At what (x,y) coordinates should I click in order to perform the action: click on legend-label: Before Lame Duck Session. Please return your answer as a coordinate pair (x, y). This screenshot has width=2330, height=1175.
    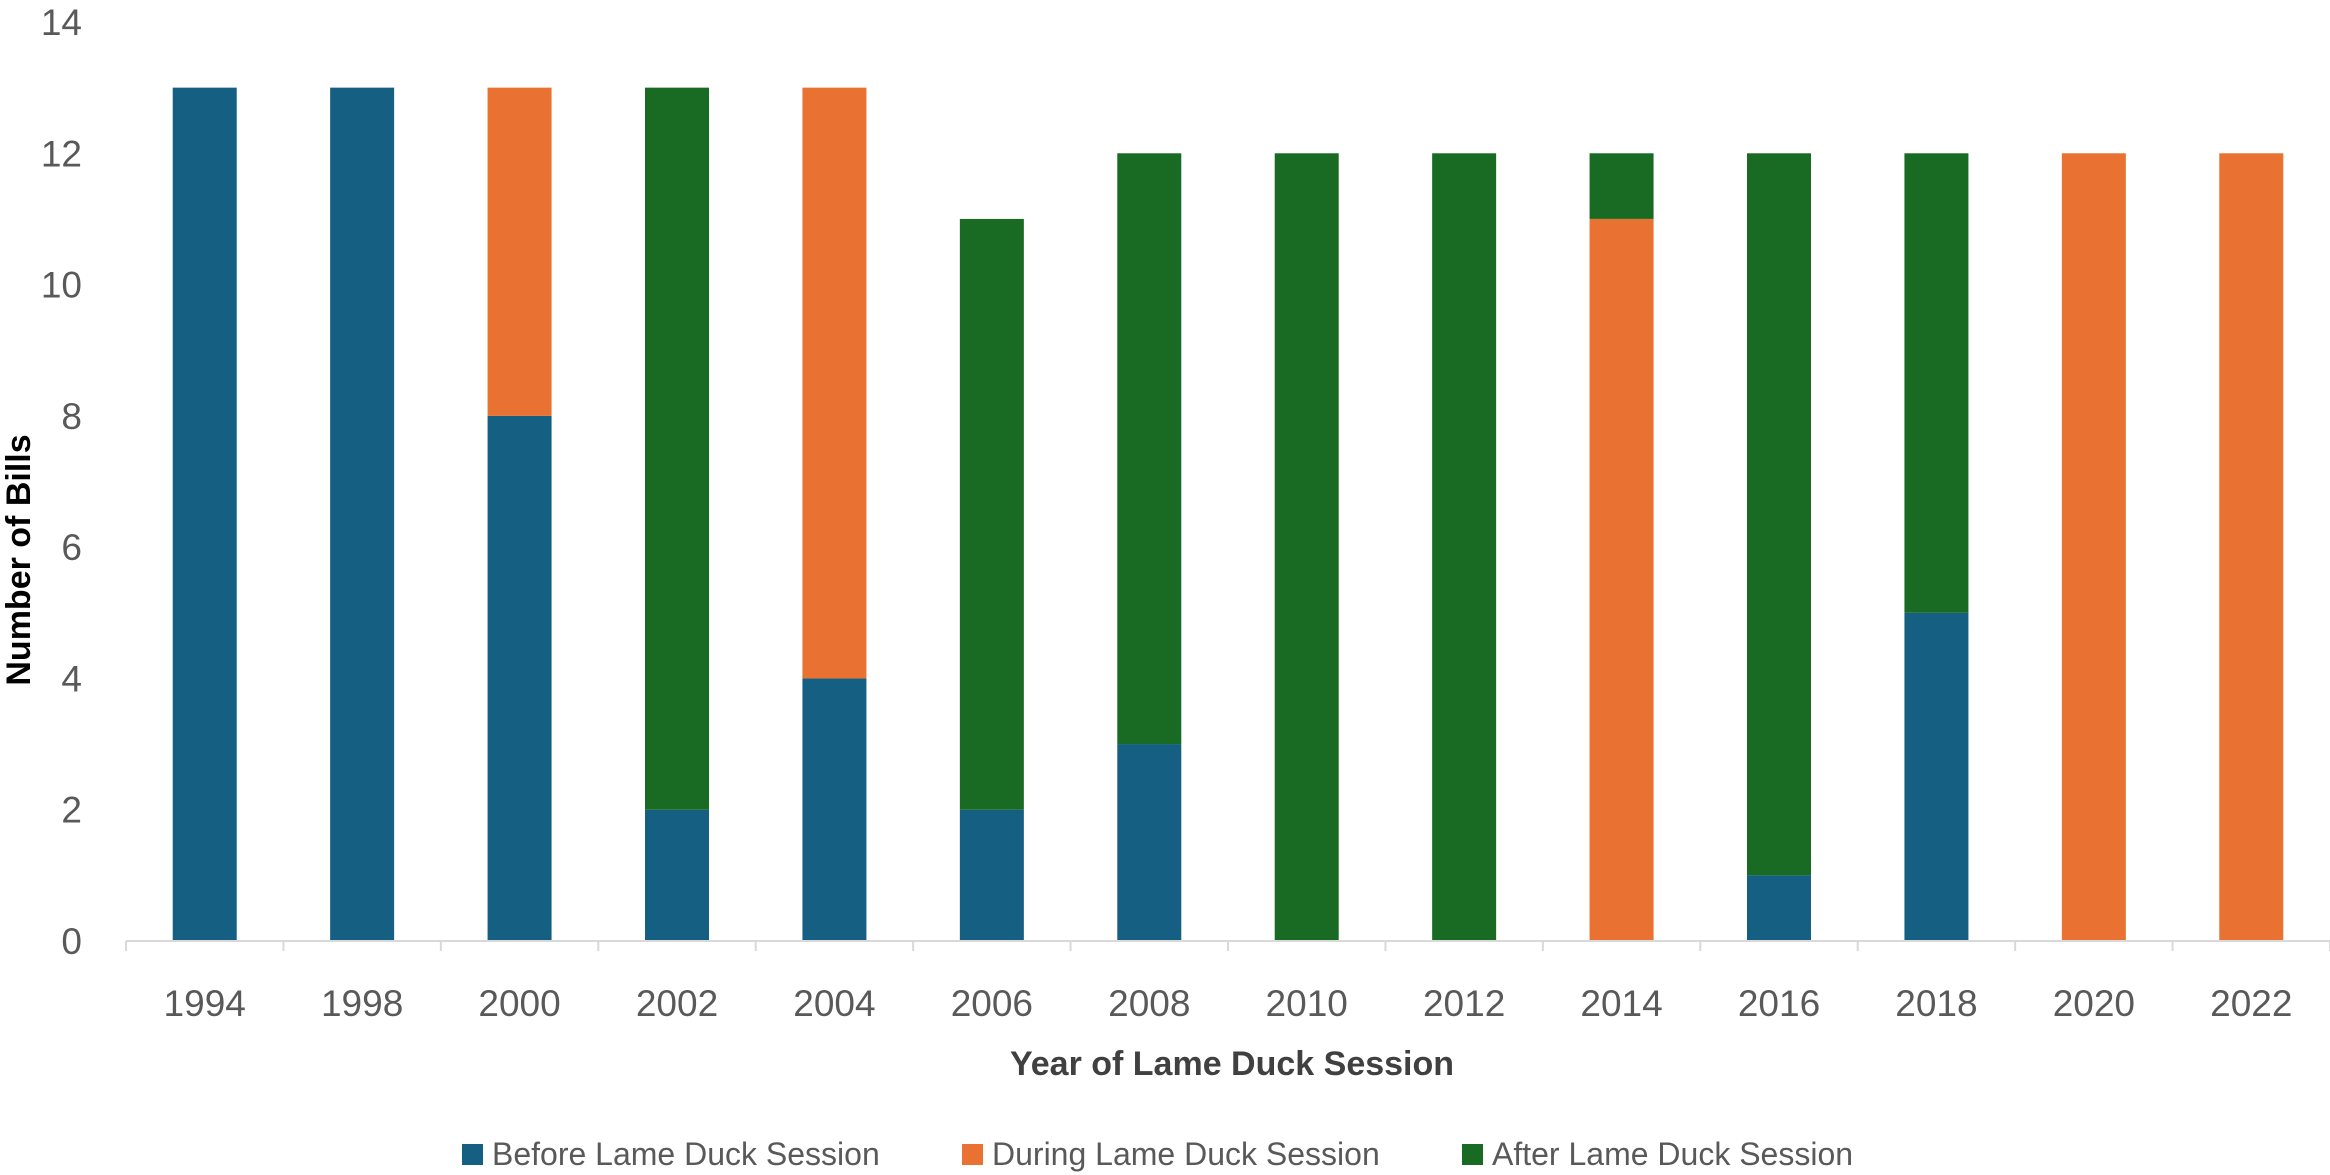
    Looking at the image, I should click on (686, 1154).